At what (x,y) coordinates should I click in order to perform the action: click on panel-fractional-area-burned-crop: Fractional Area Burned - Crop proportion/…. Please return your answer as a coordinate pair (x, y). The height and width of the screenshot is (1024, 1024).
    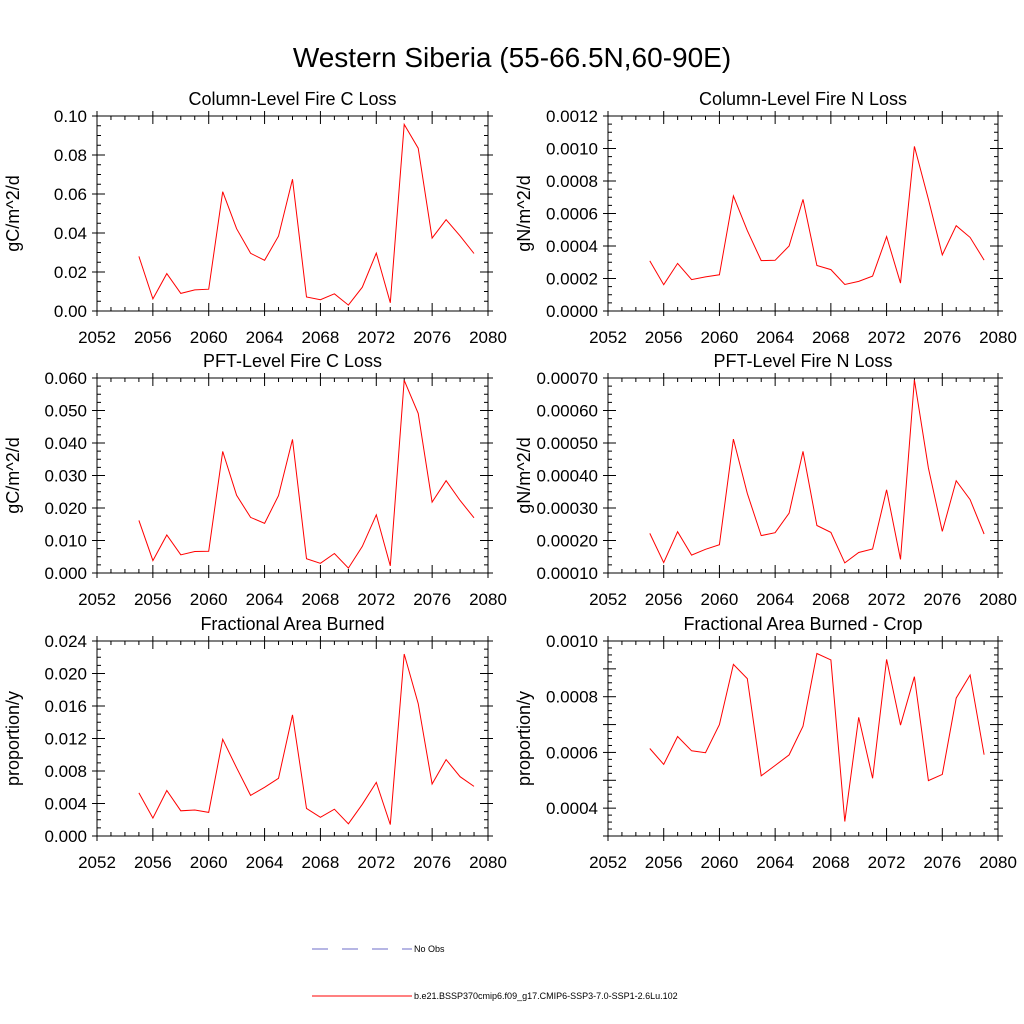
    Looking at the image, I should click on (765, 743).